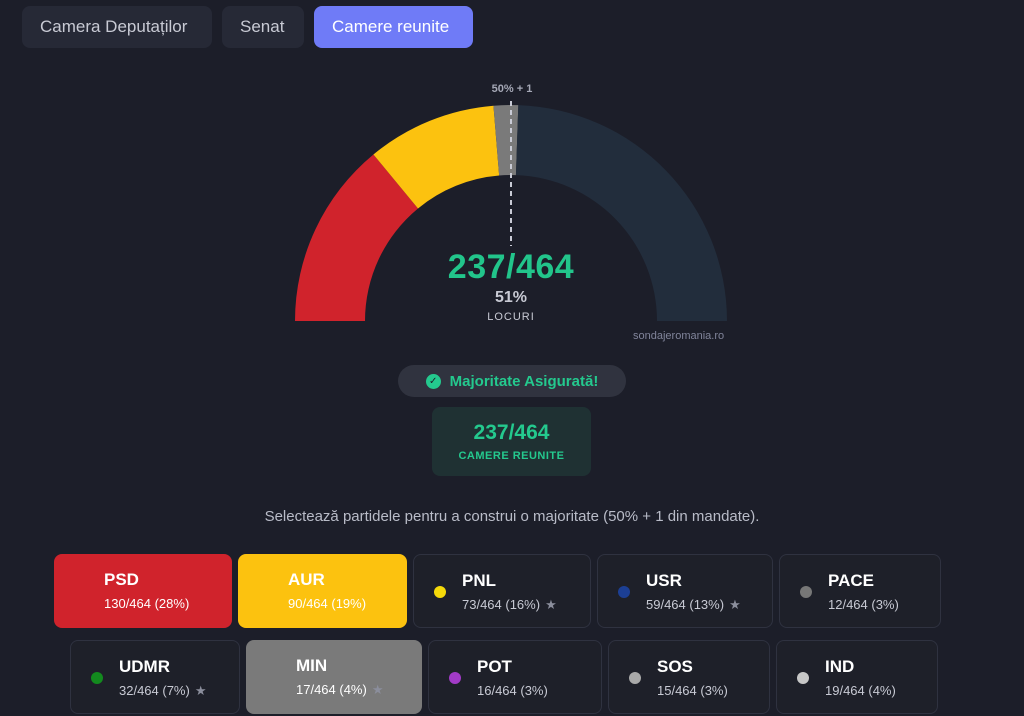  What do you see at coordinates (685, 591) in the screenshot?
I see `party-card-usr: USR 59/464 (13%) ★` at bounding box center [685, 591].